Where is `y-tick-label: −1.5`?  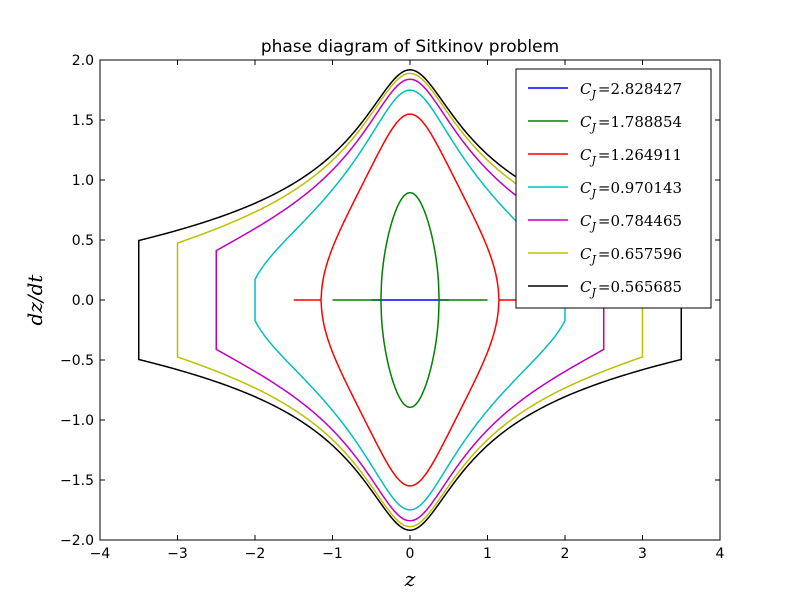
y-tick-label: −1.5 is located at coordinates (77, 481).